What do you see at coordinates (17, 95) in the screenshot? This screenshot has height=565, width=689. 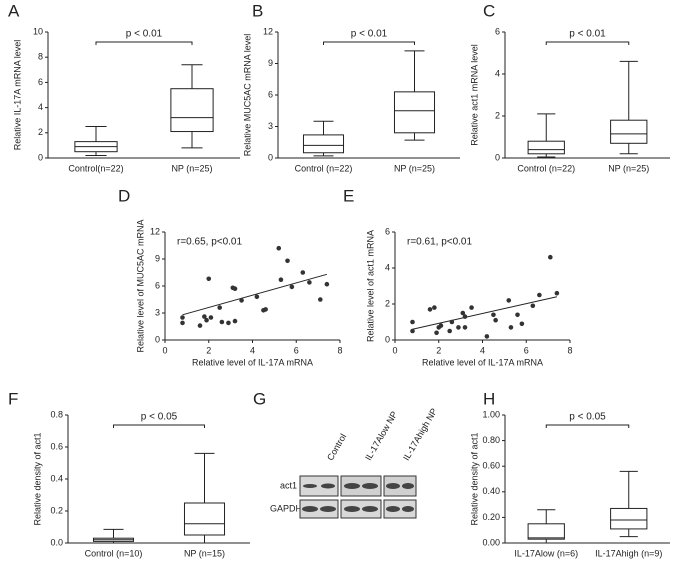 I see `y-axis-label: Relative IL-17A mRNA level` at bounding box center [17, 95].